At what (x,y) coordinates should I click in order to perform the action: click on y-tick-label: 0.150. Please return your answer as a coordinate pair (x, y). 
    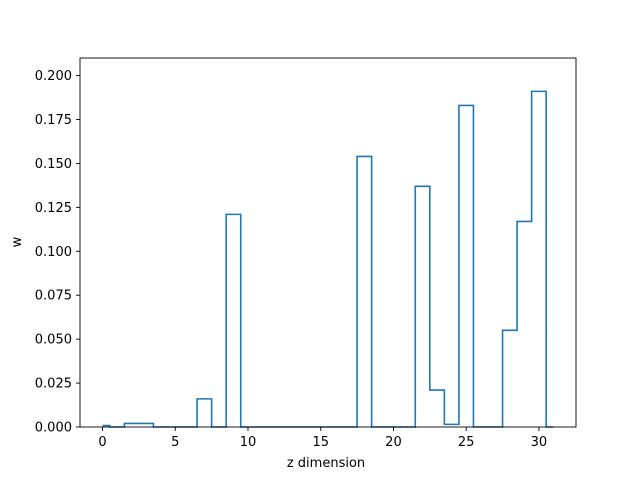
    Looking at the image, I should click on (53, 164).